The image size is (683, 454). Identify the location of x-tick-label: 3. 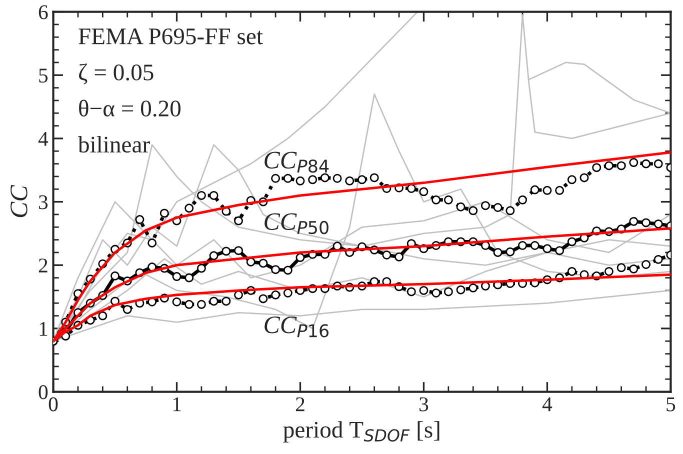
(424, 404).